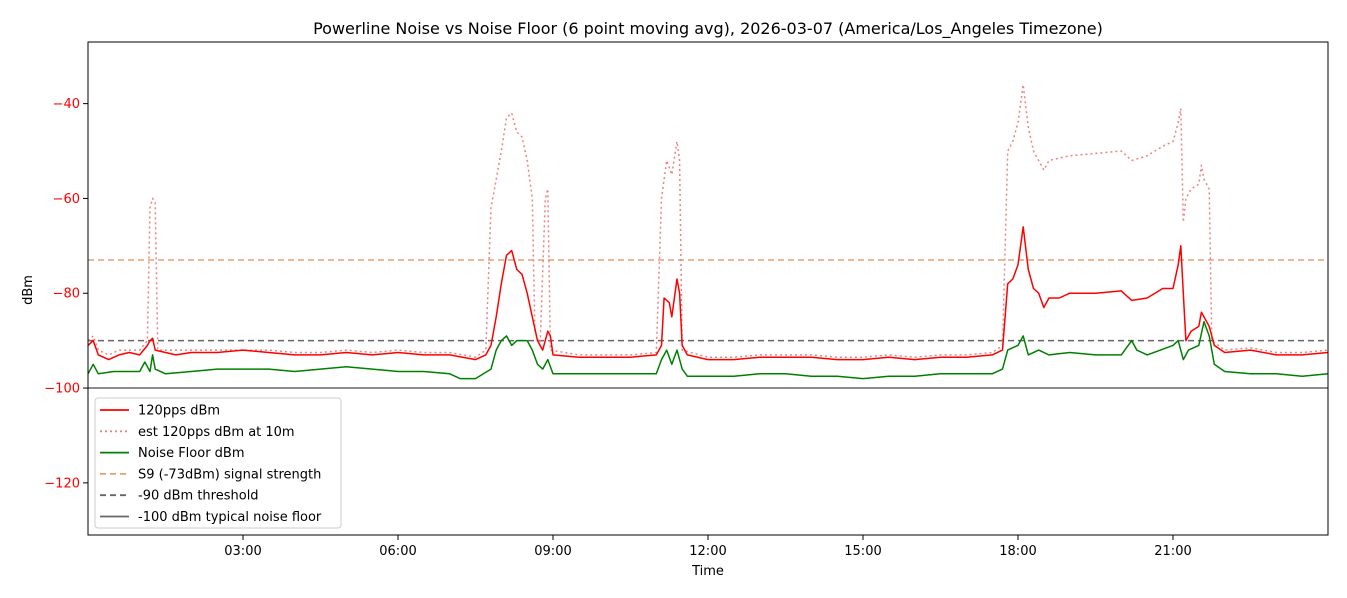 This screenshot has width=1347, height=598. I want to click on x-axis: 03:00 06:00 09:00 12:00 15:00 18:00 21:00, so click(708, 547).